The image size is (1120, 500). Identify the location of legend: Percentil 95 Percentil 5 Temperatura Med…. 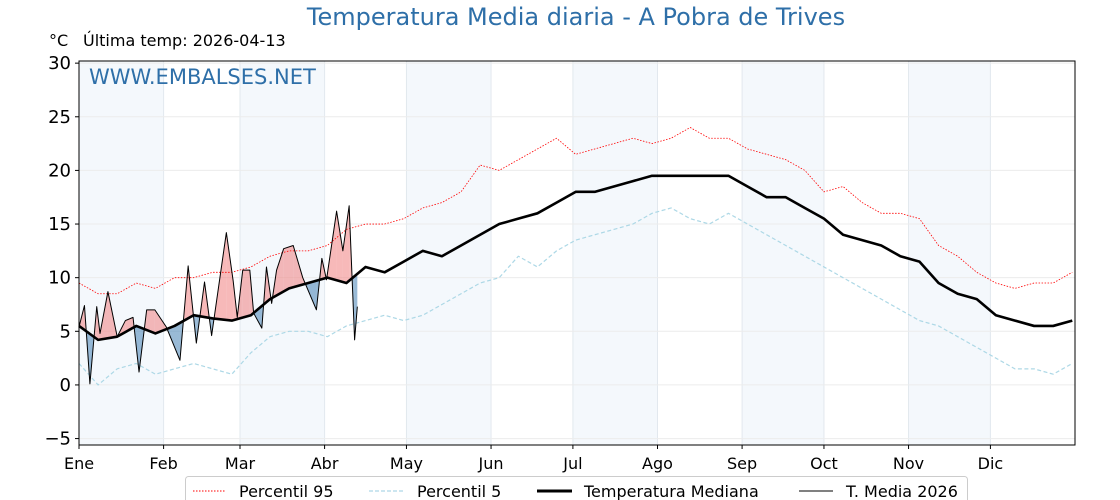
(576, 488).